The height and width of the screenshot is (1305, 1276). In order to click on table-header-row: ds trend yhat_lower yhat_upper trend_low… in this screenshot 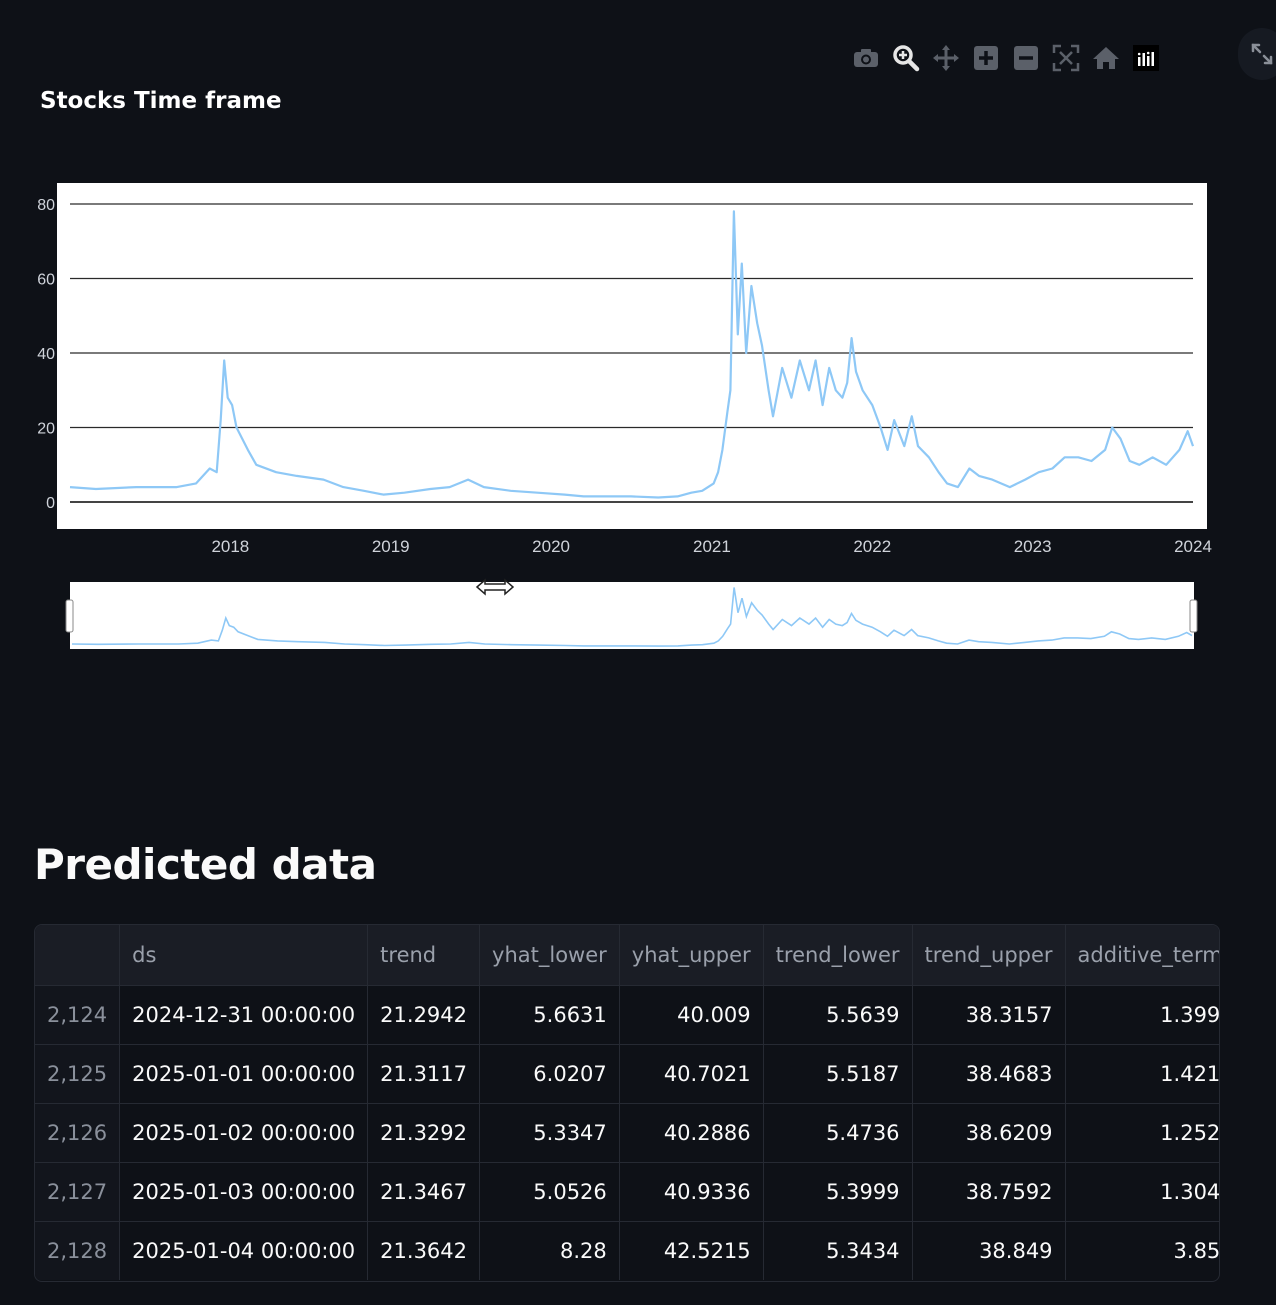, I will do `click(627, 955)`.